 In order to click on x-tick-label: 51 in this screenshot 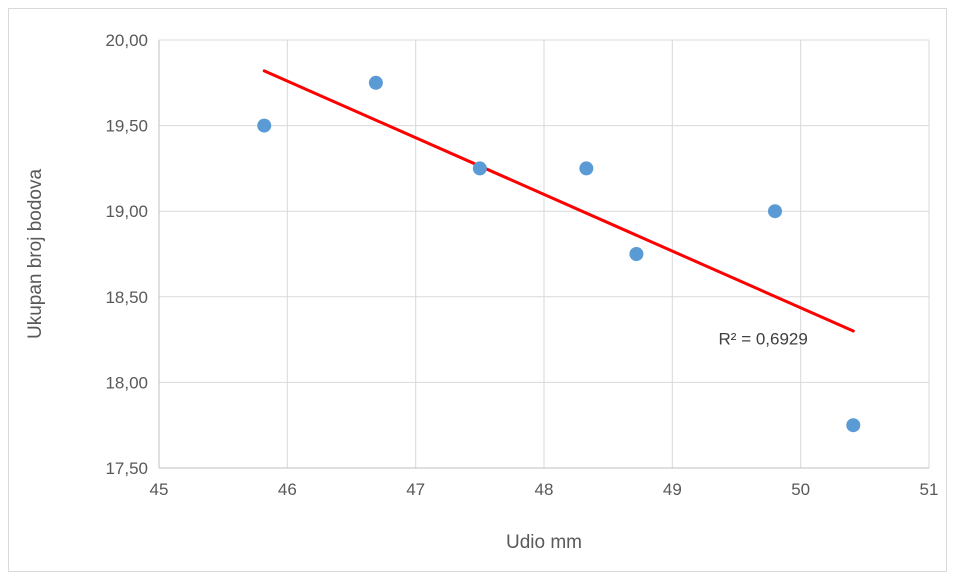, I will do `click(929, 489)`.